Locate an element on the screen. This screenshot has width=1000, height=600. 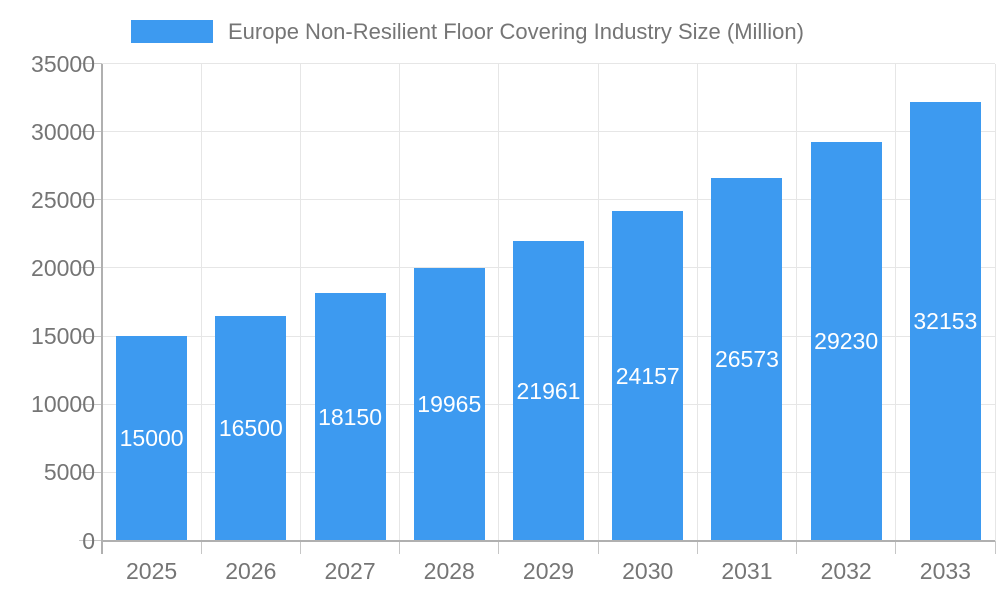
bar-value-label: 29230 is located at coordinates (846, 341).